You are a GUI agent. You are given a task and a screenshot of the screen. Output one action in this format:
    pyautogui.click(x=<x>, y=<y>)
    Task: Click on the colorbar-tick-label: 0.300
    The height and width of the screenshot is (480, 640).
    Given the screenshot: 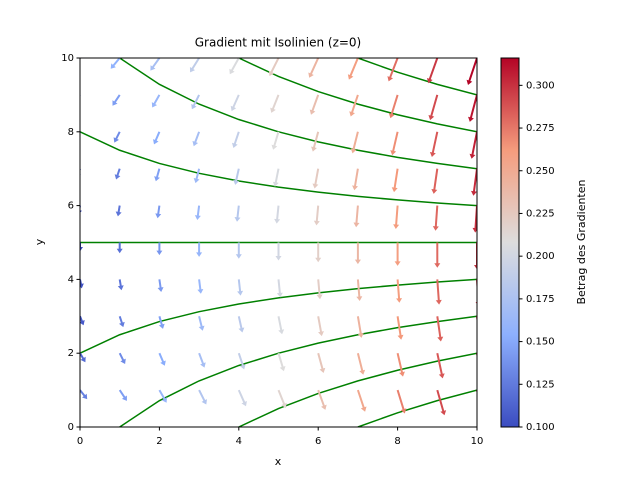 What is the action you would take?
    pyautogui.click(x=540, y=85)
    